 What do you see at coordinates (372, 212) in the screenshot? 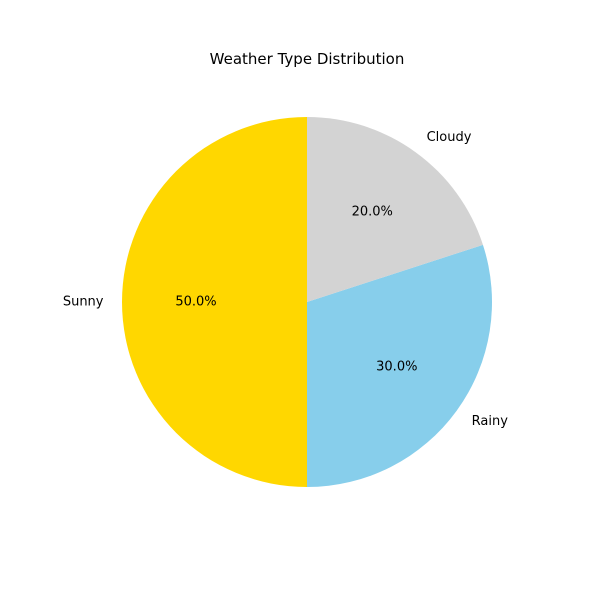
I see `slice-percent-cloudy: 20.0%` at bounding box center [372, 212].